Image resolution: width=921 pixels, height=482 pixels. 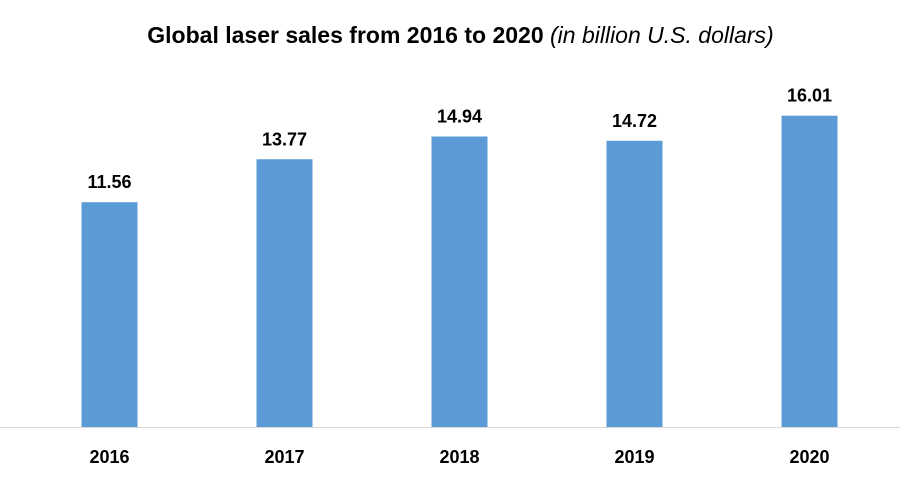 I want to click on data-label-2018: 14.94, so click(x=459, y=117).